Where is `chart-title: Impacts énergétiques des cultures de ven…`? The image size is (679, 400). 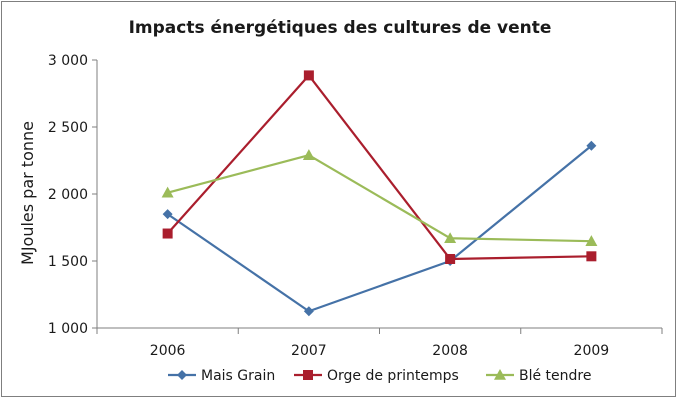
chart-title: Impacts énergétiques des cultures de ven… is located at coordinates (340, 28).